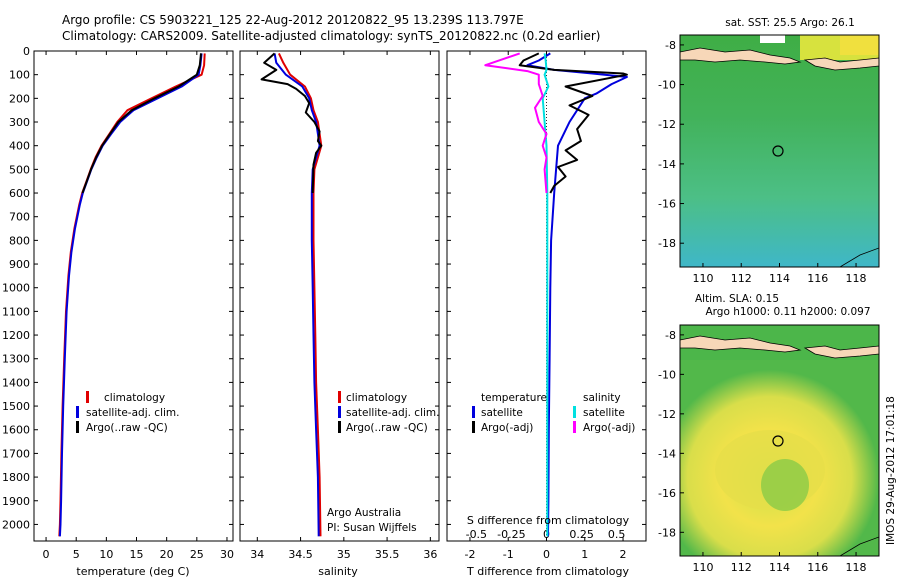 This screenshot has height=580, width=900. What do you see at coordinates (667, 532) in the screenshot?
I see `sla-map-lat-label: -18` at bounding box center [667, 532].